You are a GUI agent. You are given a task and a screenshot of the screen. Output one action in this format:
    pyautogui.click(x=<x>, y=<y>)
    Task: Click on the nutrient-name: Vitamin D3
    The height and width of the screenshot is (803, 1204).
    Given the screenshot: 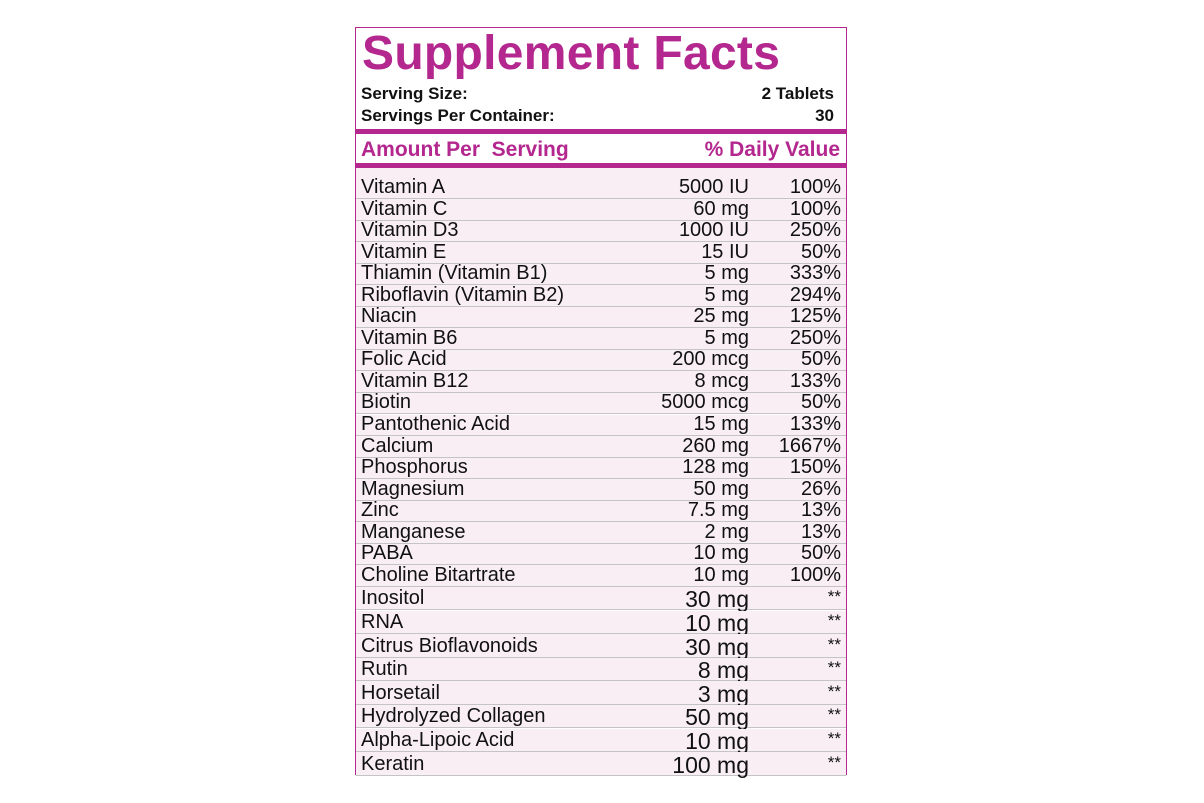 What is the action you would take?
    pyautogui.click(x=410, y=230)
    